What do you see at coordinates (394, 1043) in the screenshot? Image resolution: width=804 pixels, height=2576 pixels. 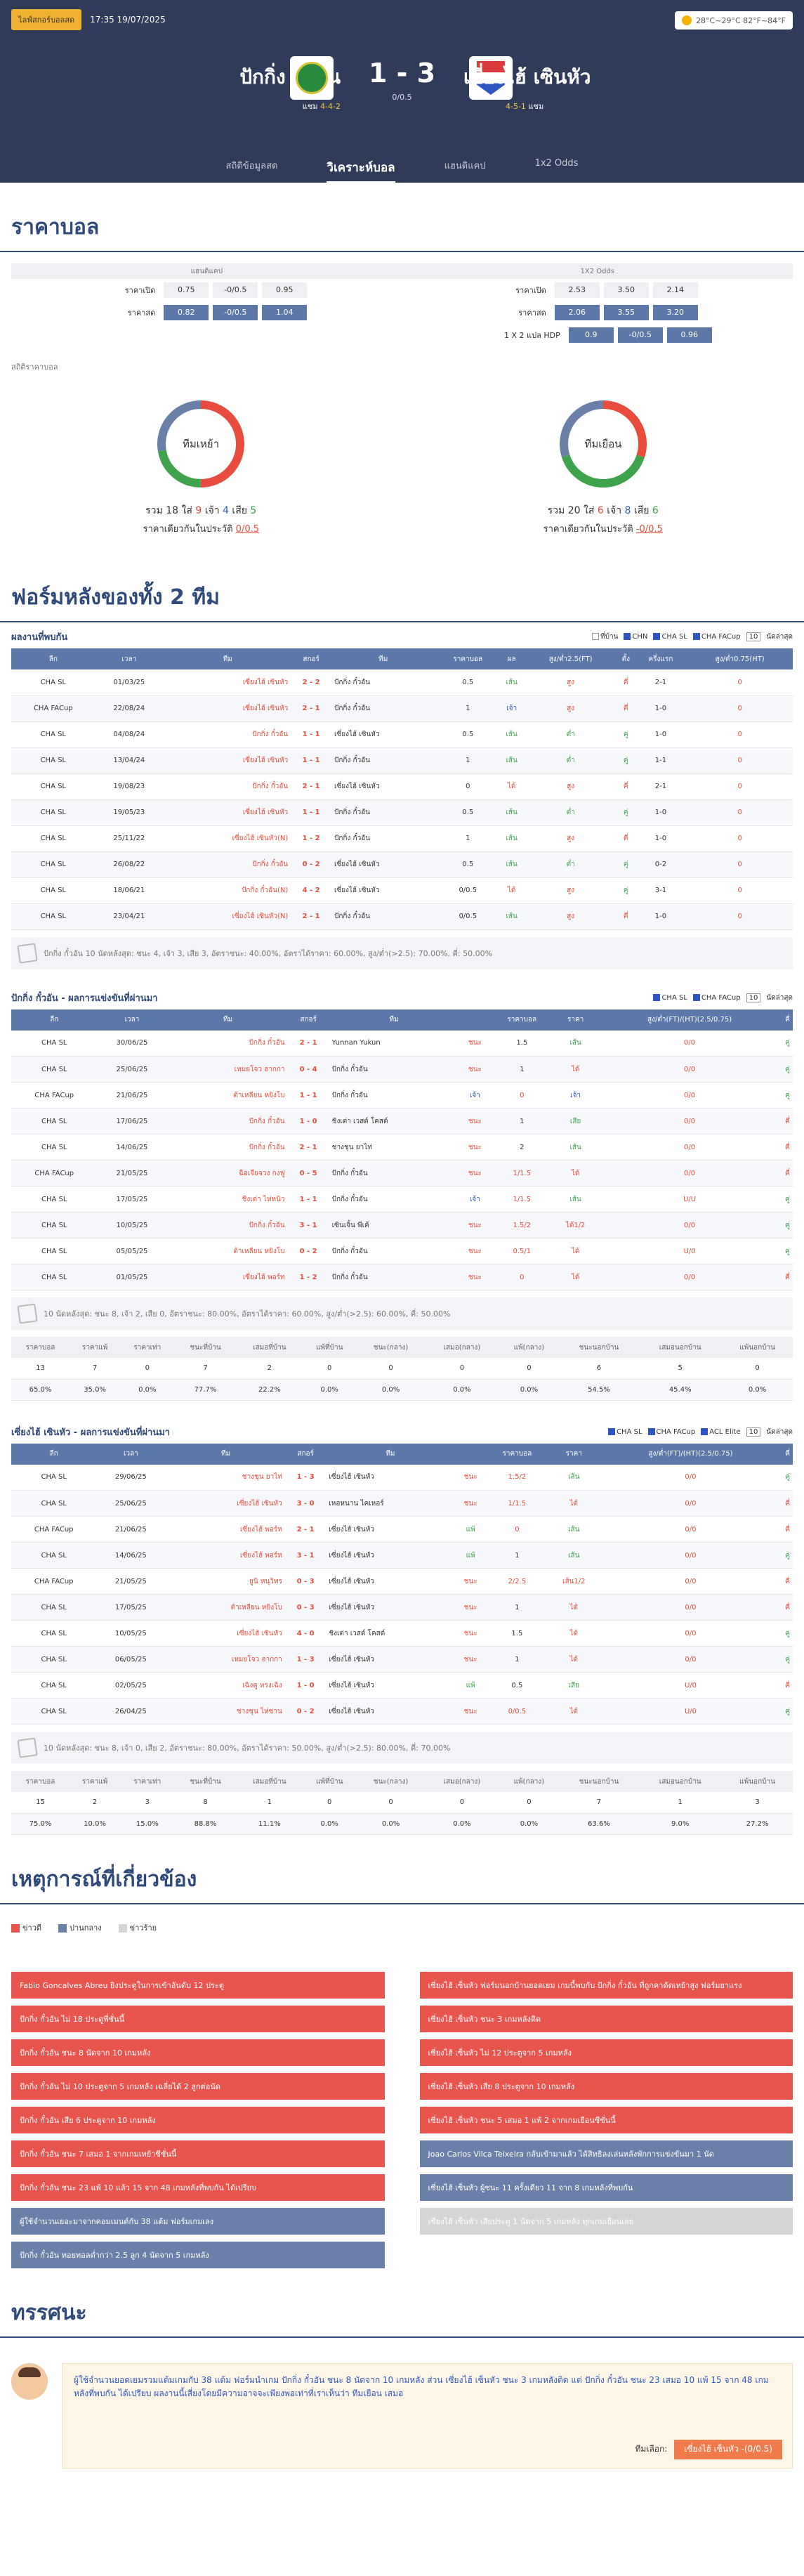 I see `table-cell: Yunnan Yukun` at bounding box center [394, 1043].